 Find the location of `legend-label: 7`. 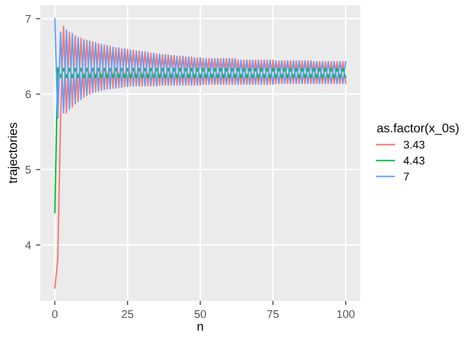

legend-label: 7 is located at coordinates (406, 176).